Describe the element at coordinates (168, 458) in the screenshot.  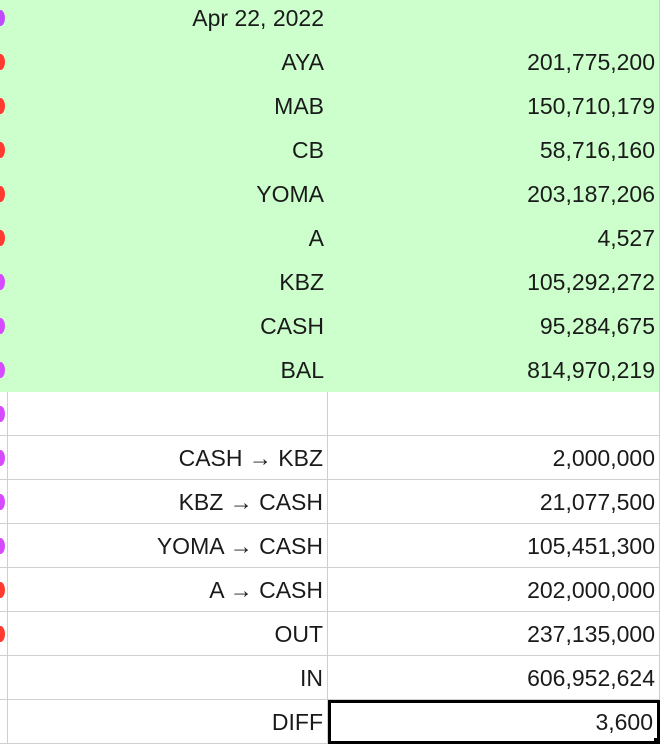
I see `label-cell: CASH → KBZ` at that location.